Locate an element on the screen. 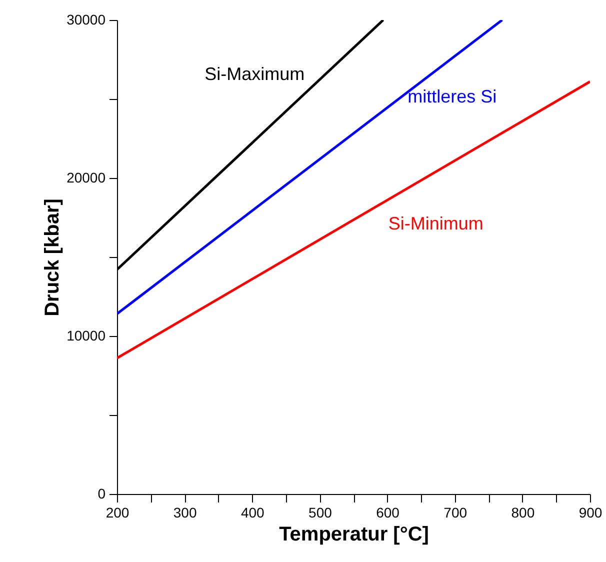 Image resolution: width=606 pixels, height=562 pixels. x-tick-label: 800 is located at coordinates (523, 512).